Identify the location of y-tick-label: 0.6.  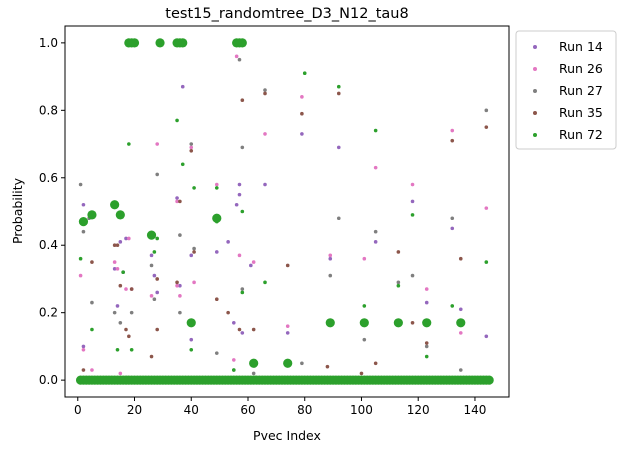
(48, 178).